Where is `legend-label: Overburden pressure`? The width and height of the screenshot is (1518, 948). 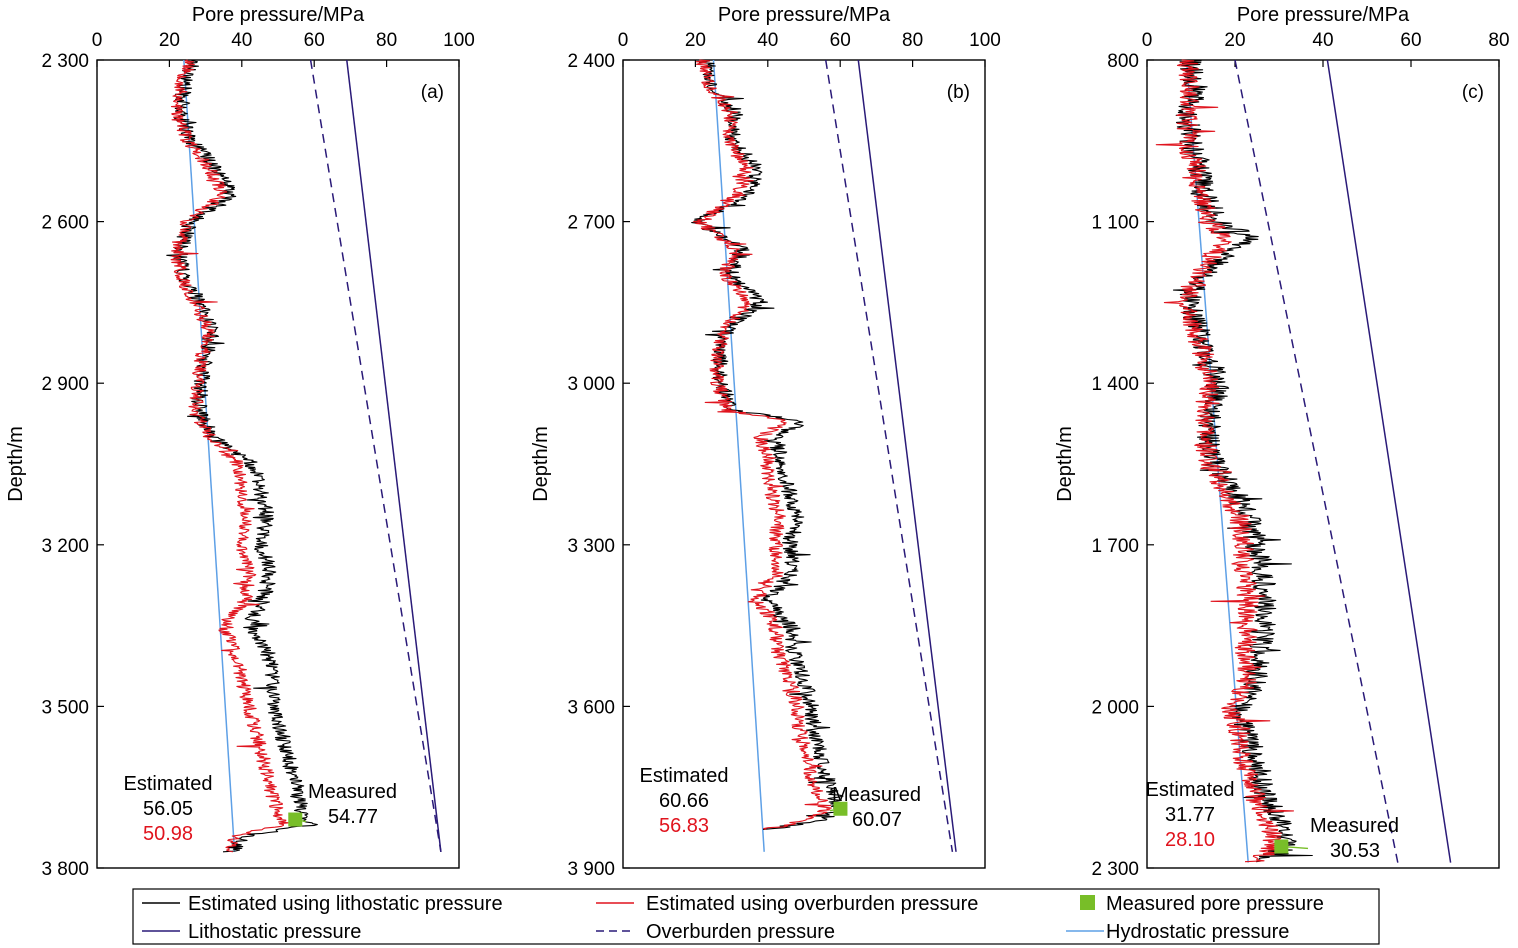 legend-label: Overburden pressure is located at coordinates (740, 932).